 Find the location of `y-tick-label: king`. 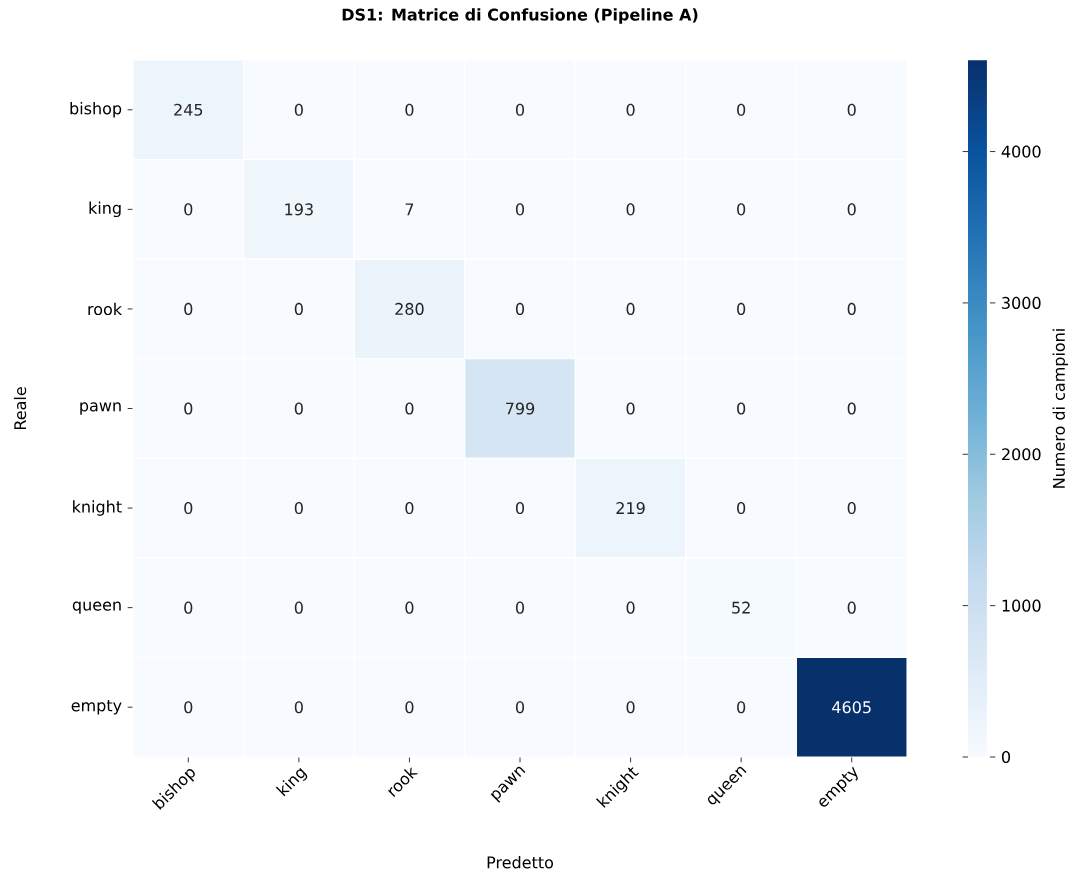

y-tick-label: king is located at coordinates (105, 209).